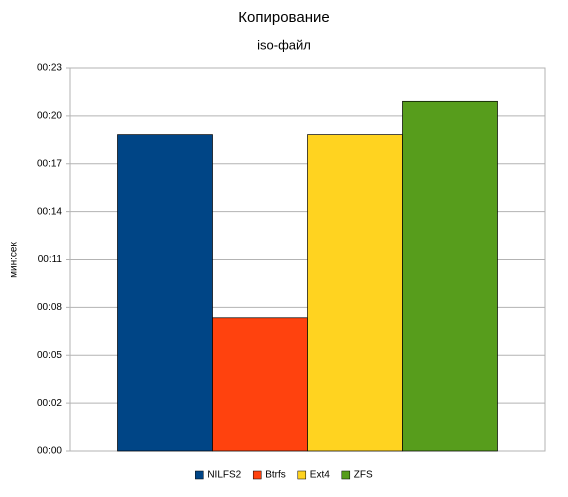 Image resolution: width=568 pixels, height=497 pixels. I want to click on legend-label: Ext4, so click(320, 475).